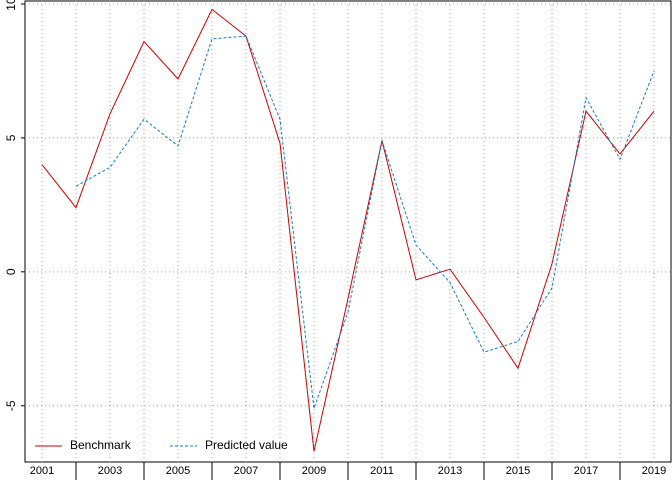 This screenshot has height=480, width=672. Describe the element at coordinates (101, 445) in the screenshot. I see `legend-label: Benchmark` at that location.